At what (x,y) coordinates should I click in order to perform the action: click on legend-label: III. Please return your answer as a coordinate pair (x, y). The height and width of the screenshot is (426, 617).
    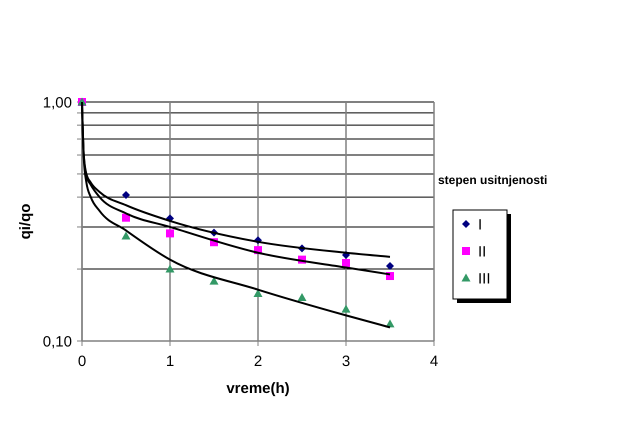
    Looking at the image, I should click on (484, 279).